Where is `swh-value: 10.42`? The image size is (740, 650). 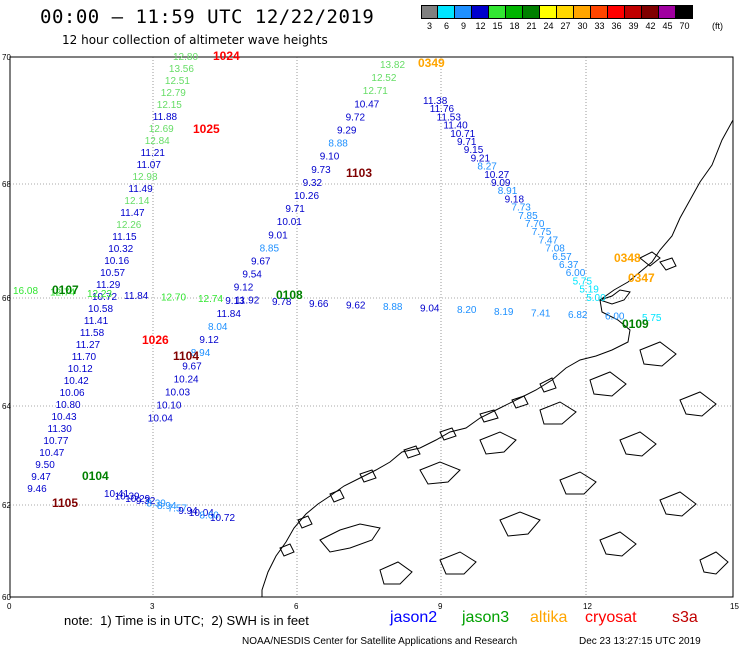
swh-value: 10.42 is located at coordinates (76, 381).